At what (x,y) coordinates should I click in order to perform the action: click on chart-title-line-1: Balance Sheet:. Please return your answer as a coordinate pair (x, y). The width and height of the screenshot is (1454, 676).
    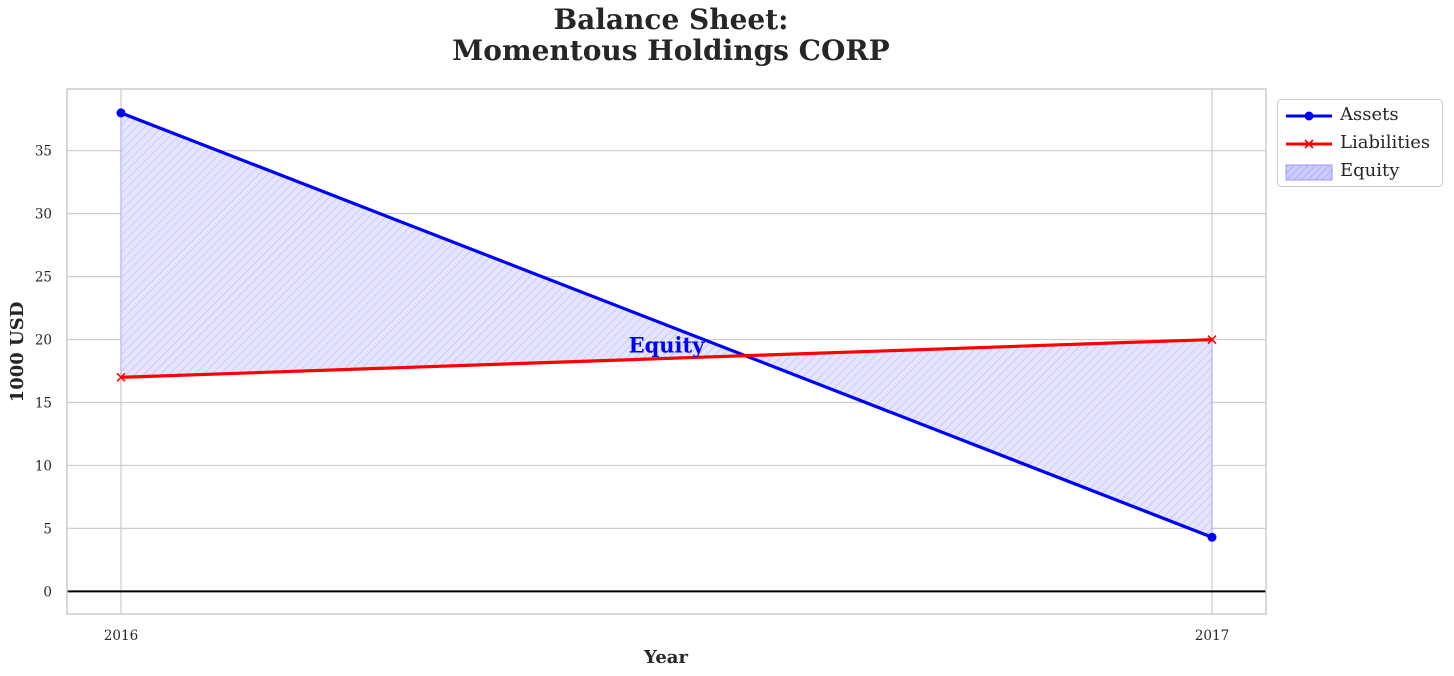
    Looking at the image, I should click on (671, 19).